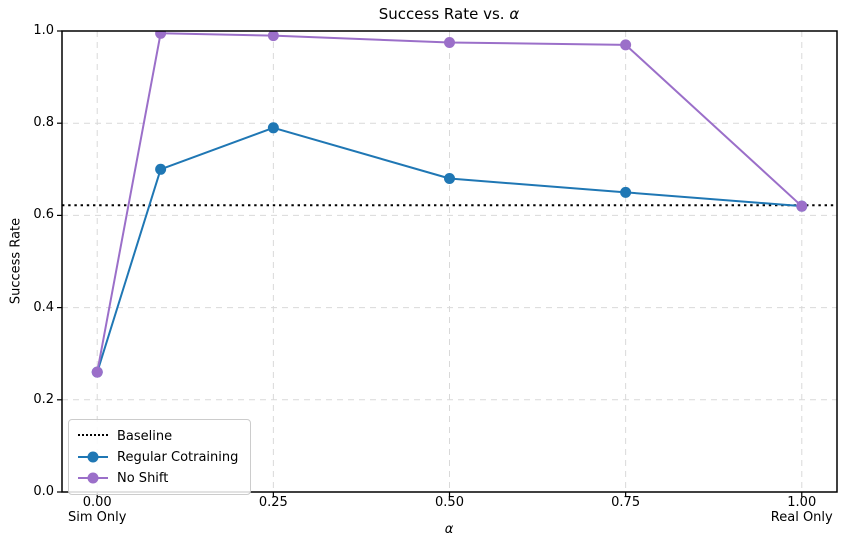  I want to click on x-tick-label: 0.50, so click(449, 502).